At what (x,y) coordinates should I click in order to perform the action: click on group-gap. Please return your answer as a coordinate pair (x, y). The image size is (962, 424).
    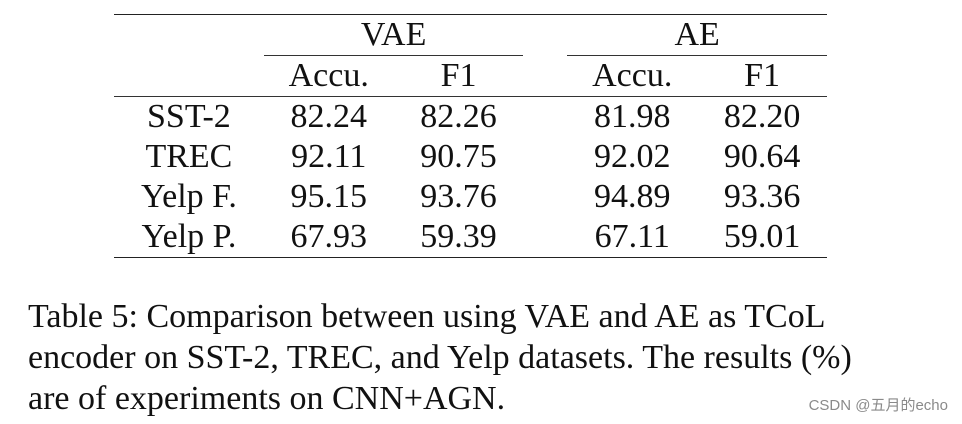
    Looking at the image, I should click on (545, 35).